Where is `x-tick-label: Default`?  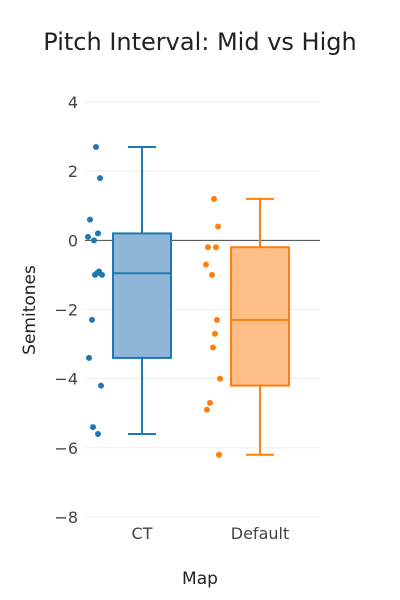 x-tick-label: Default is located at coordinates (260, 533).